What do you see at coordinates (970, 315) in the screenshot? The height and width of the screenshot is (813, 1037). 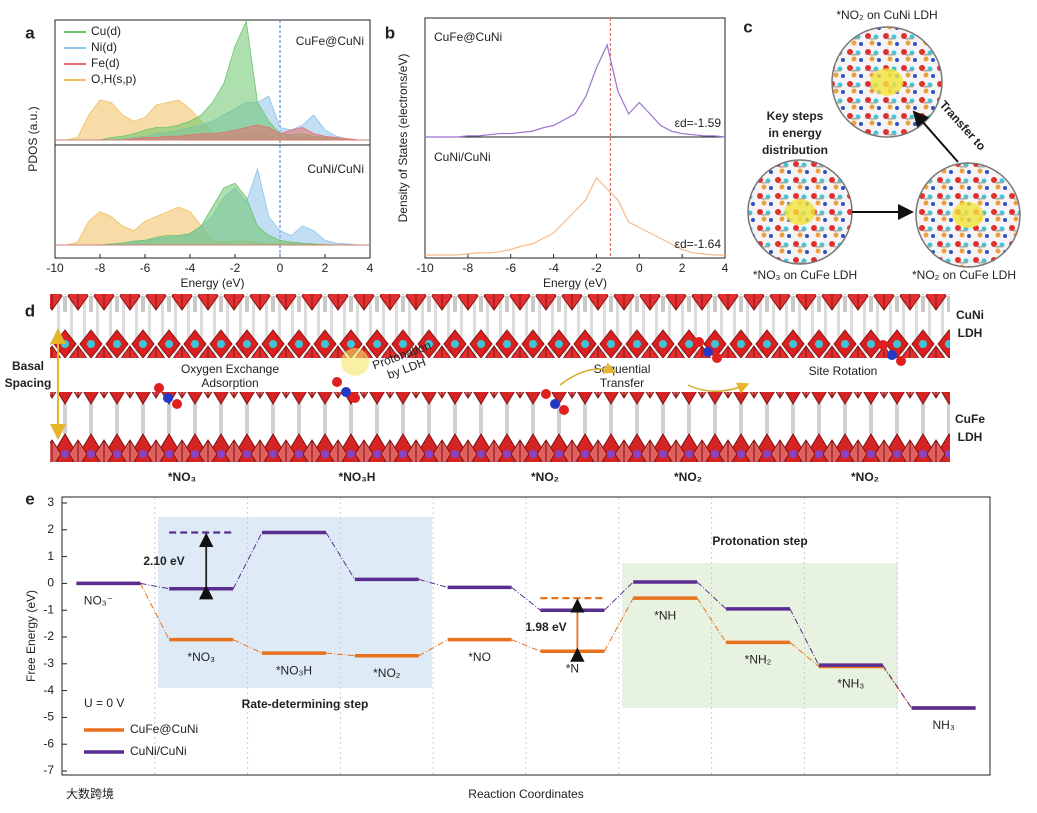 I see `layer-label: CuNi` at bounding box center [970, 315].